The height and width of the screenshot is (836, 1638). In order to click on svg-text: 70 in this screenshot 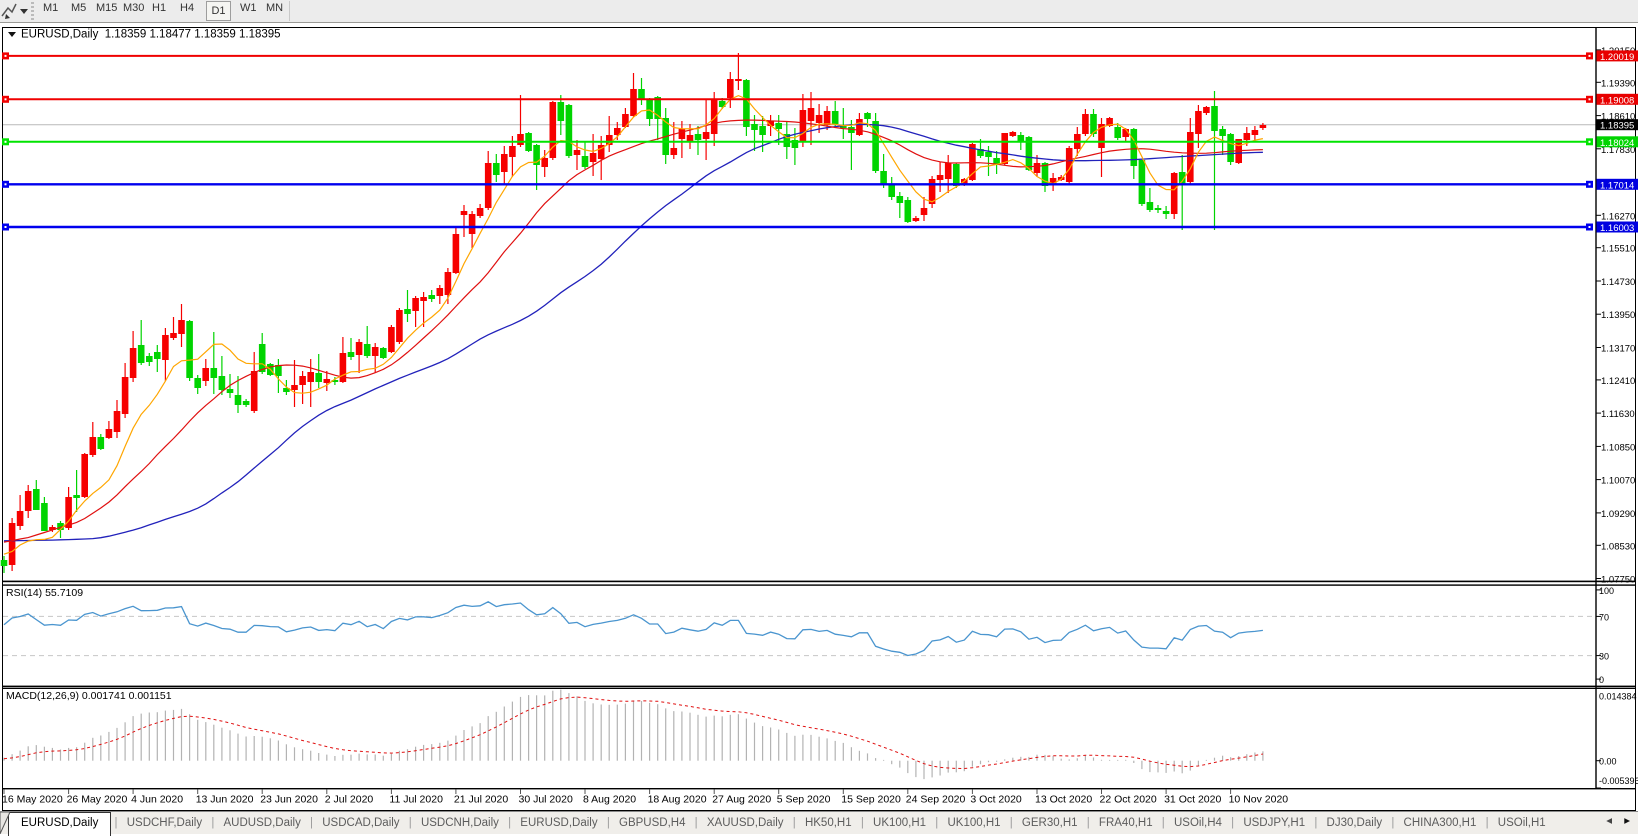, I will do `click(1604, 617)`.